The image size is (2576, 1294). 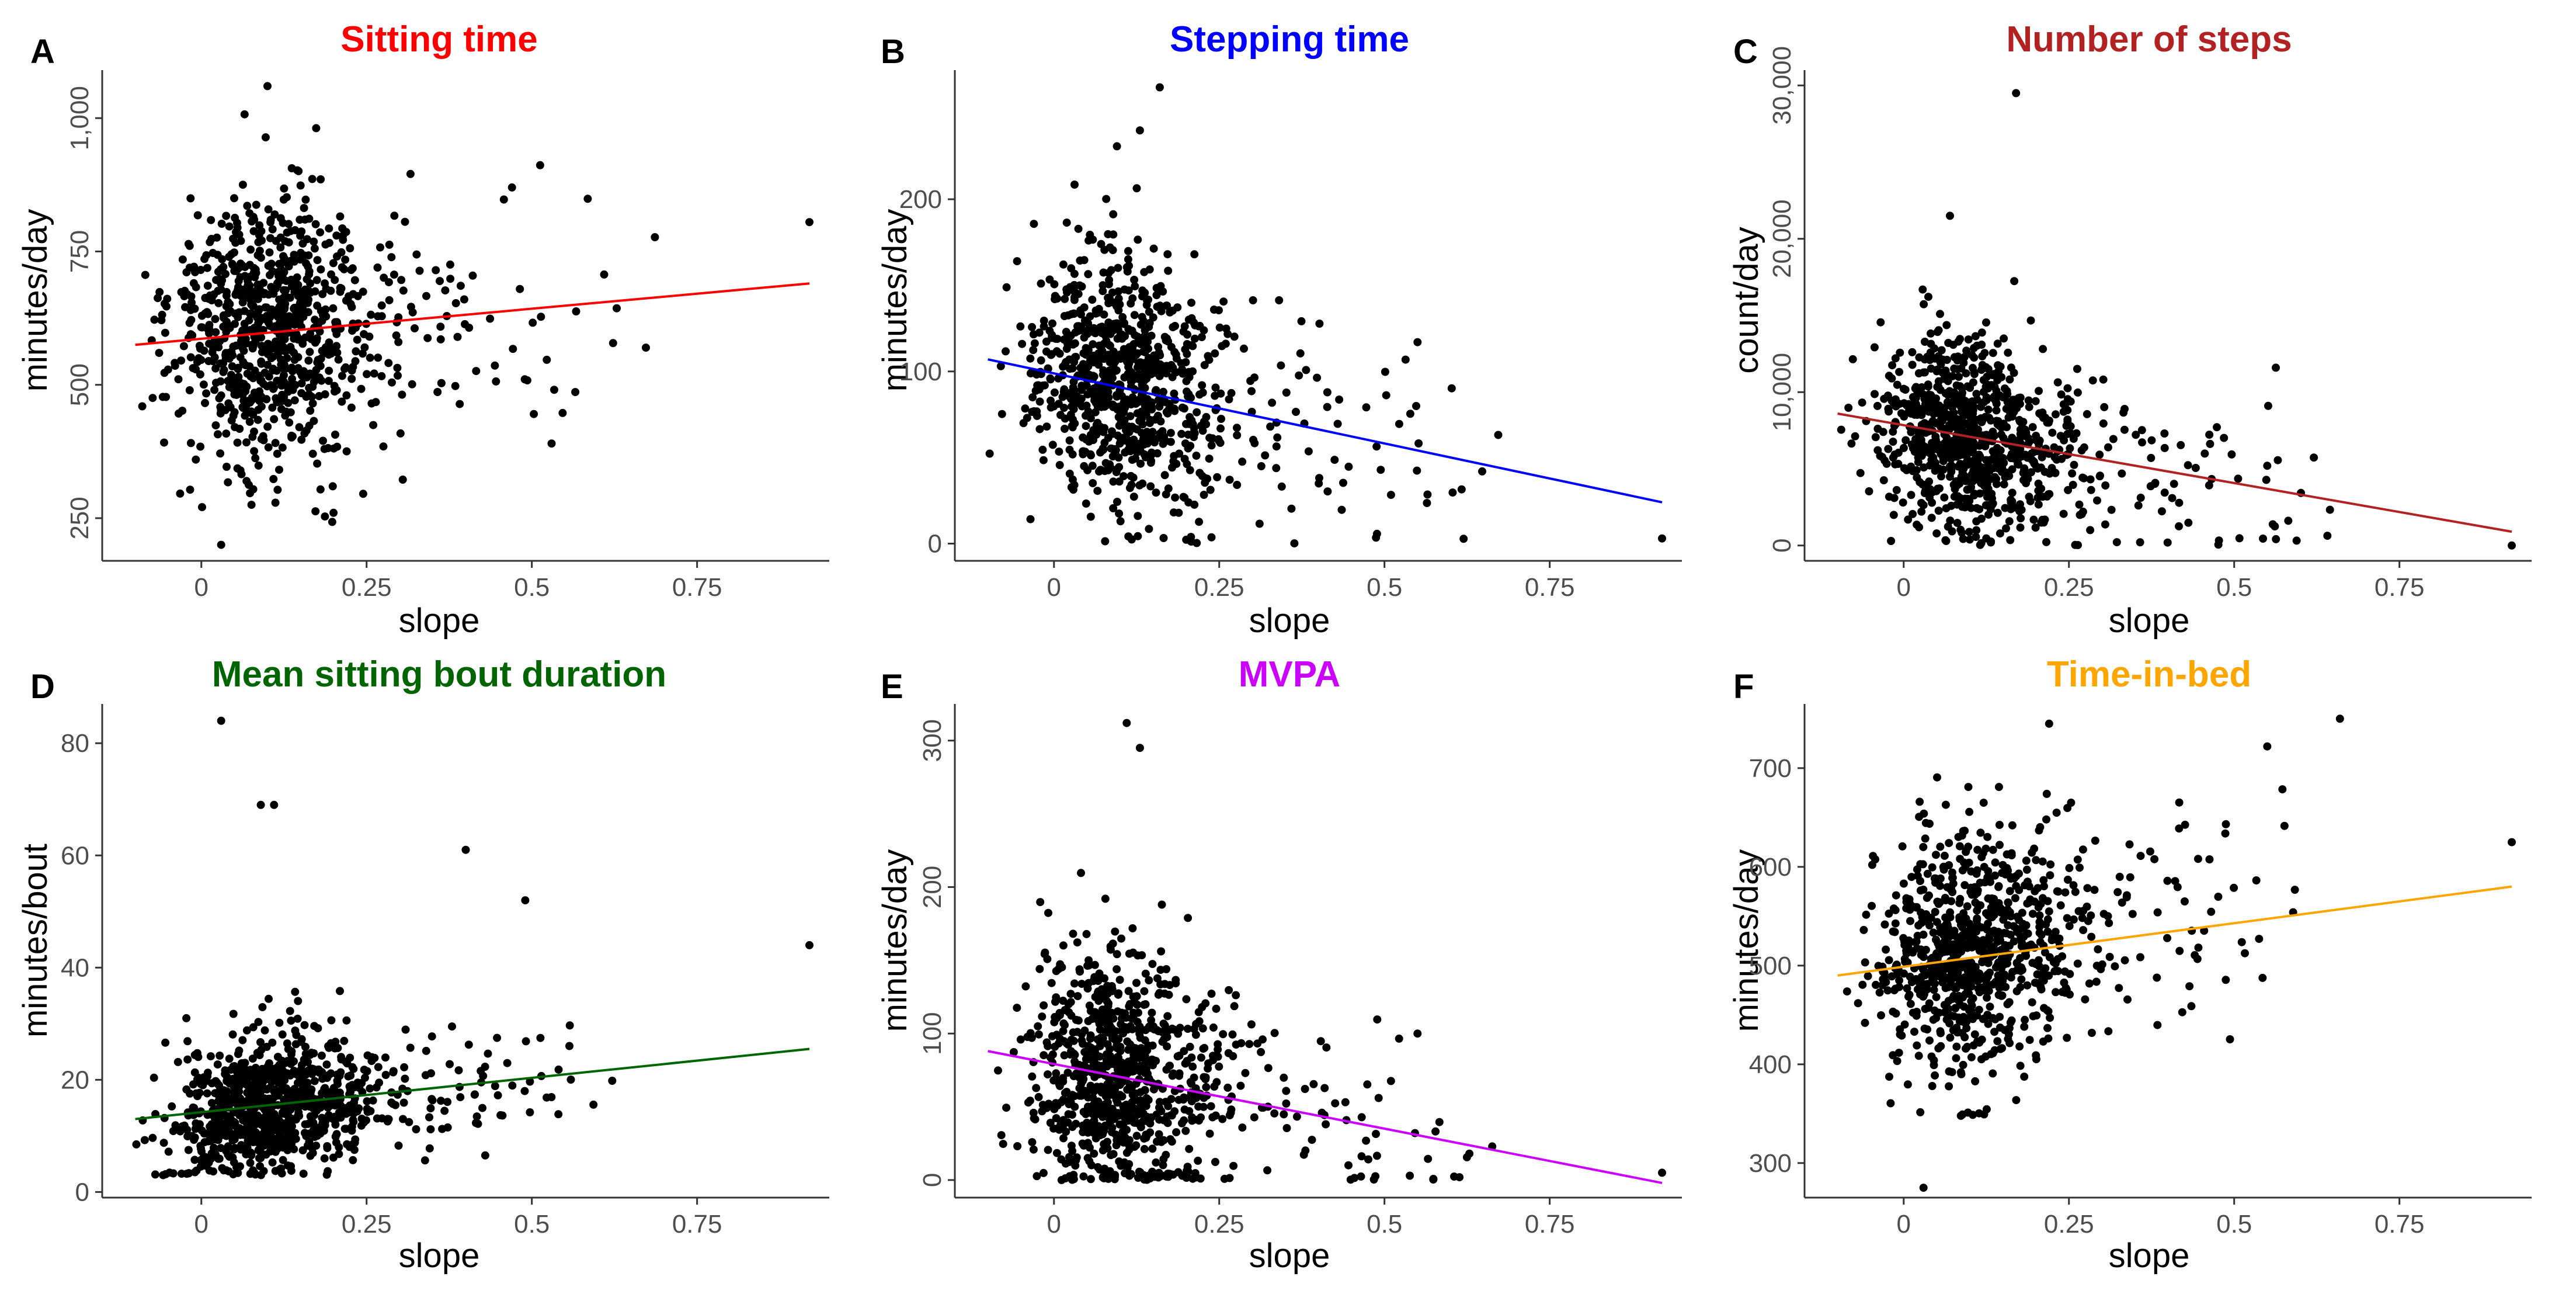 What do you see at coordinates (42, 52) in the screenshot?
I see `panel-letter: A` at bounding box center [42, 52].